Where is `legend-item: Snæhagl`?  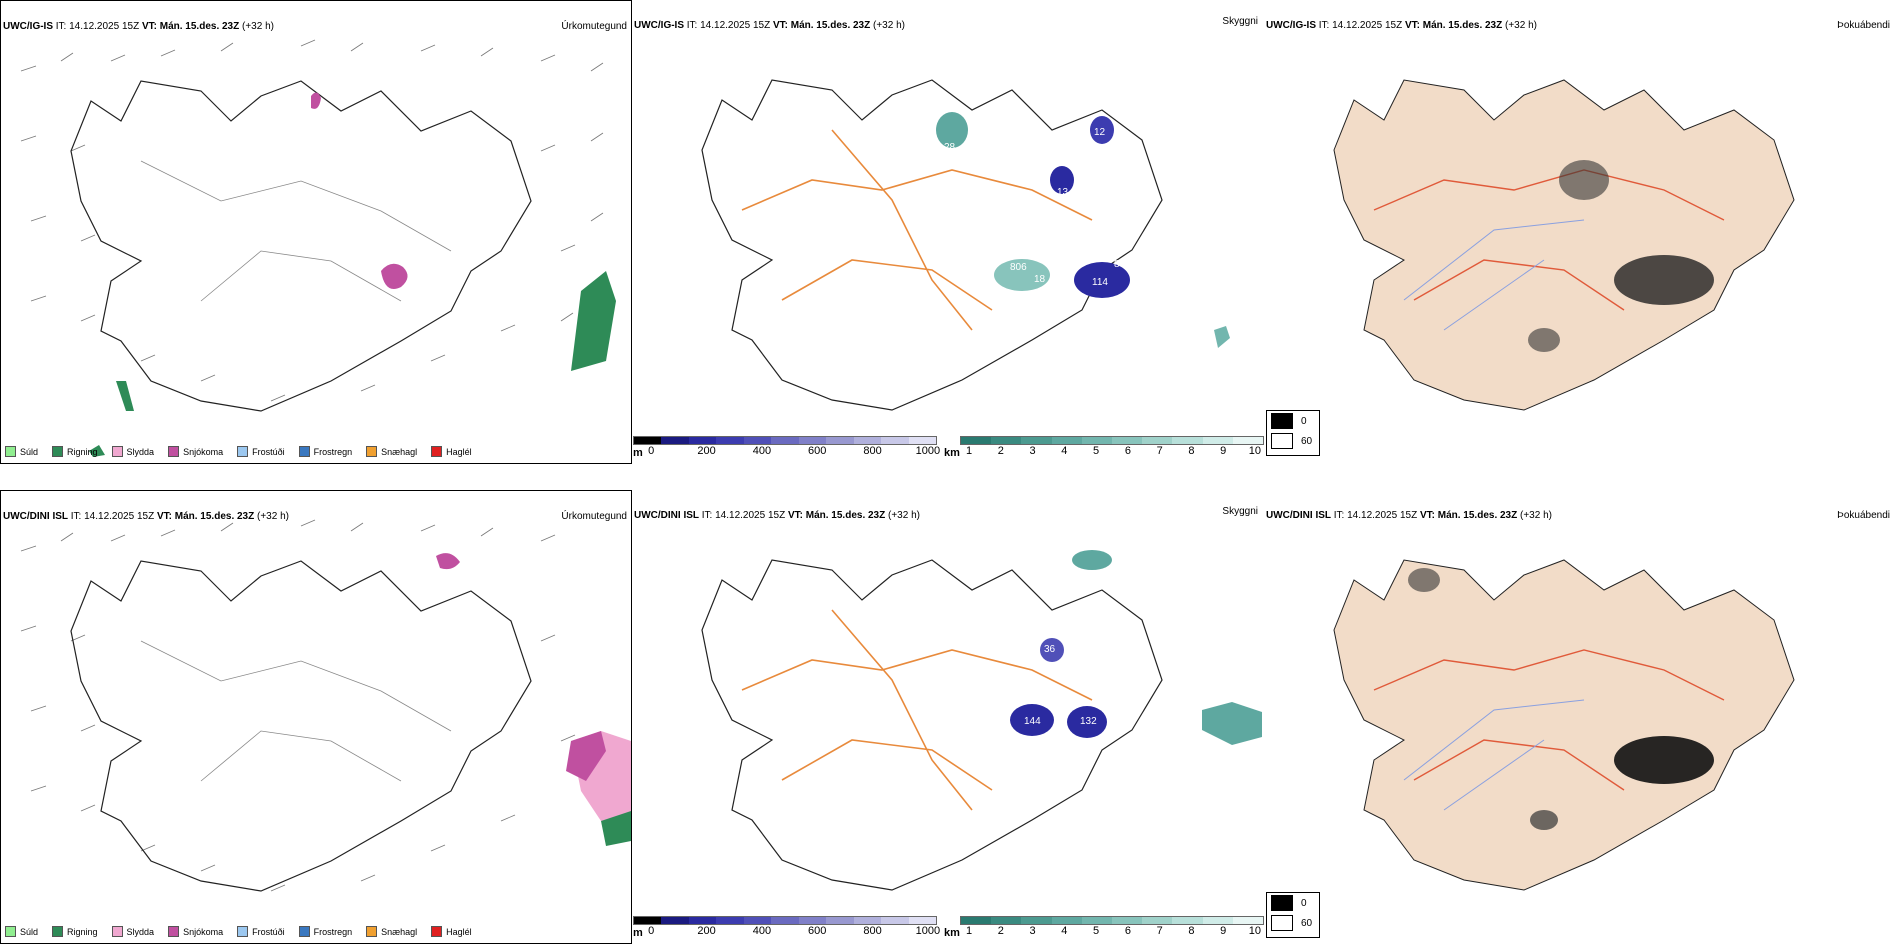
legend-item: Snæhagl is located at coordinates (391, 451).